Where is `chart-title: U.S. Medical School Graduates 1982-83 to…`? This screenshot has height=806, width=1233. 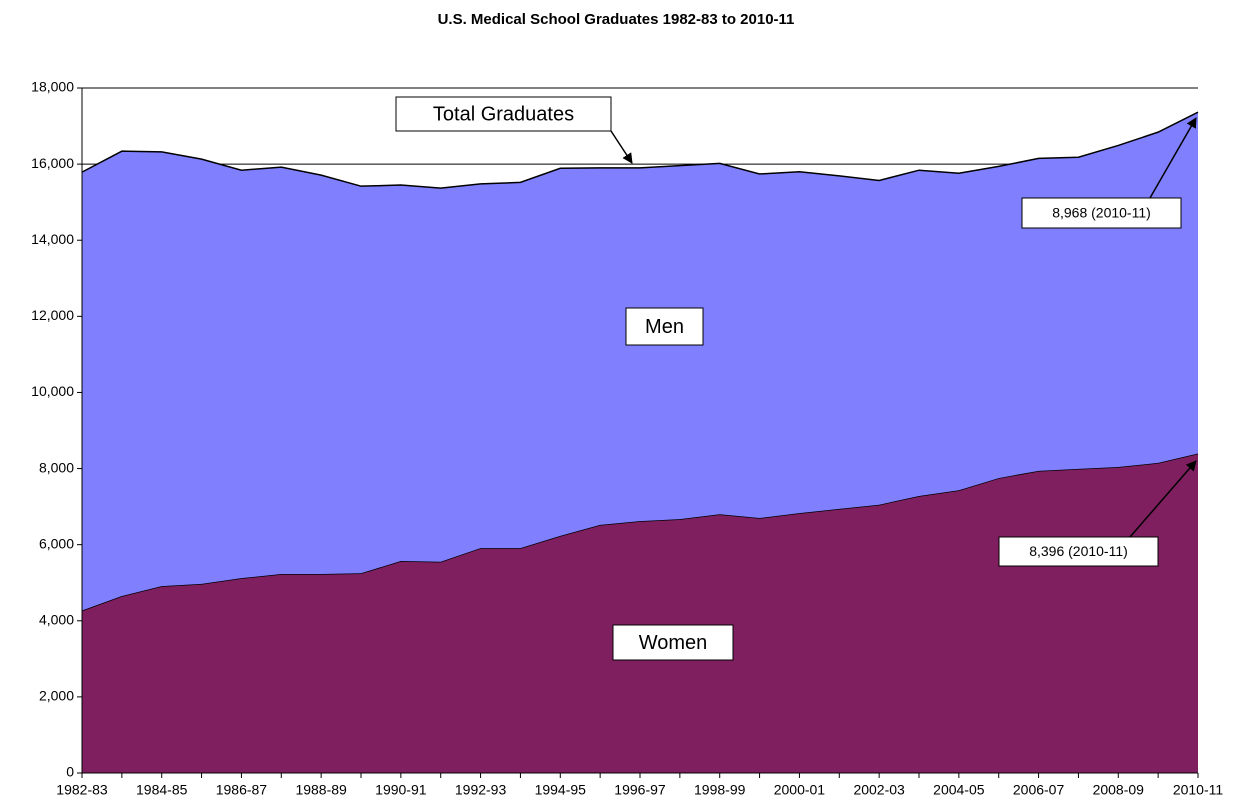
chart-title: U.S. Medical School Graduates 1982-83 to… is located at coordinates (616, 19).